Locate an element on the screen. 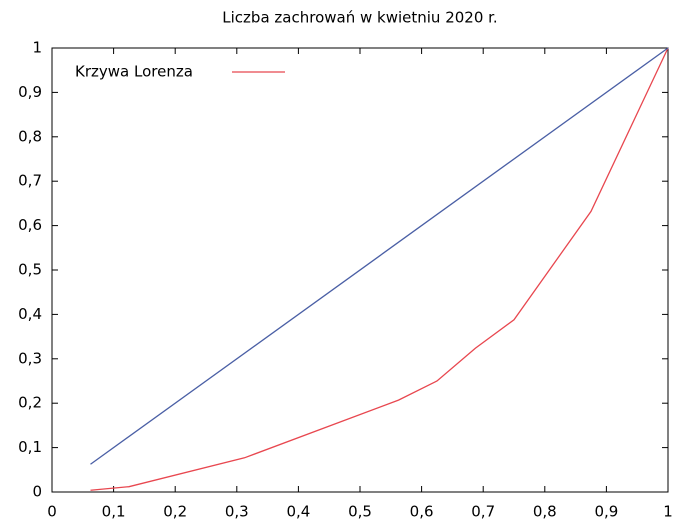  chart-title: Liczba zachrowań w kwietniu 2020 r. is located at coordinates (359, 18).